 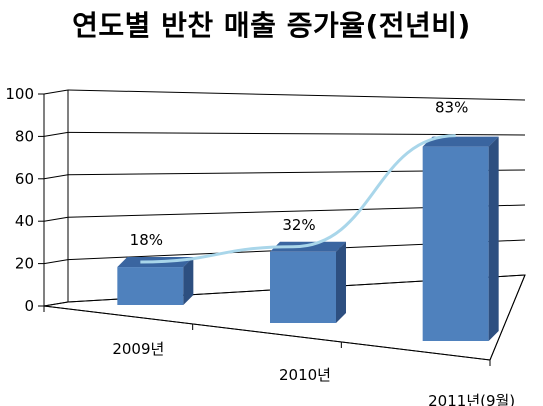 What do you see at coordinates (24, 200) in the screenshot?
I see `y-axis-ticks: 0 20 40 60 80 100` at bounding box center [24, 200].